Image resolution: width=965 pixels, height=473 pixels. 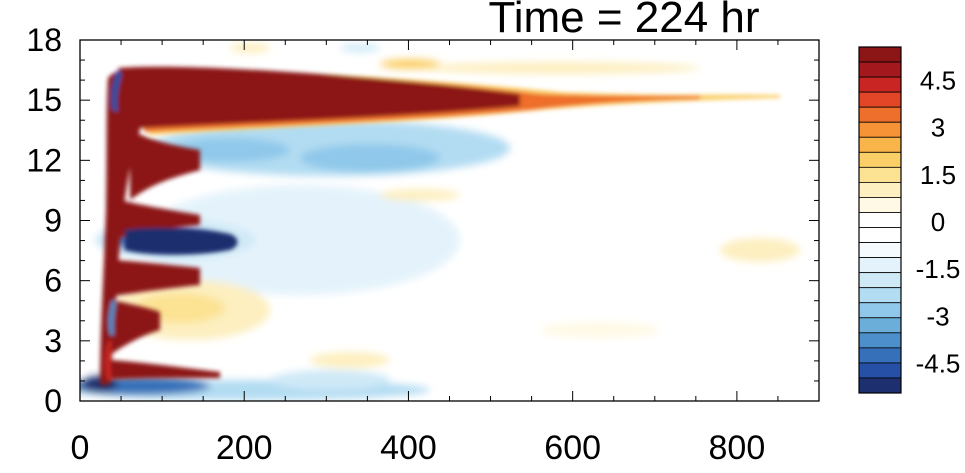 I want to click on colorbar-label: -1.5, so click(x=938, y=269).